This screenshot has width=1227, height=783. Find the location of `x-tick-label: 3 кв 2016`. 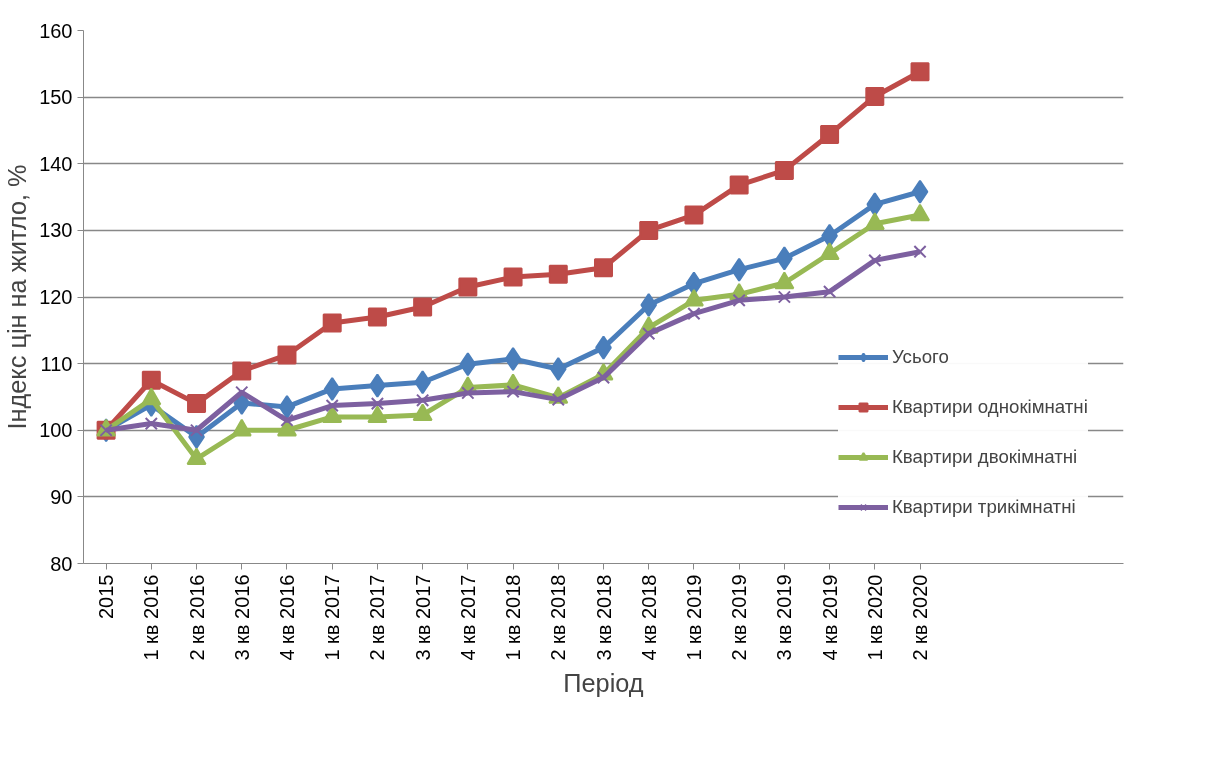

x-tick-label: 3 кв 2016 is located at coordinates (241, 617).